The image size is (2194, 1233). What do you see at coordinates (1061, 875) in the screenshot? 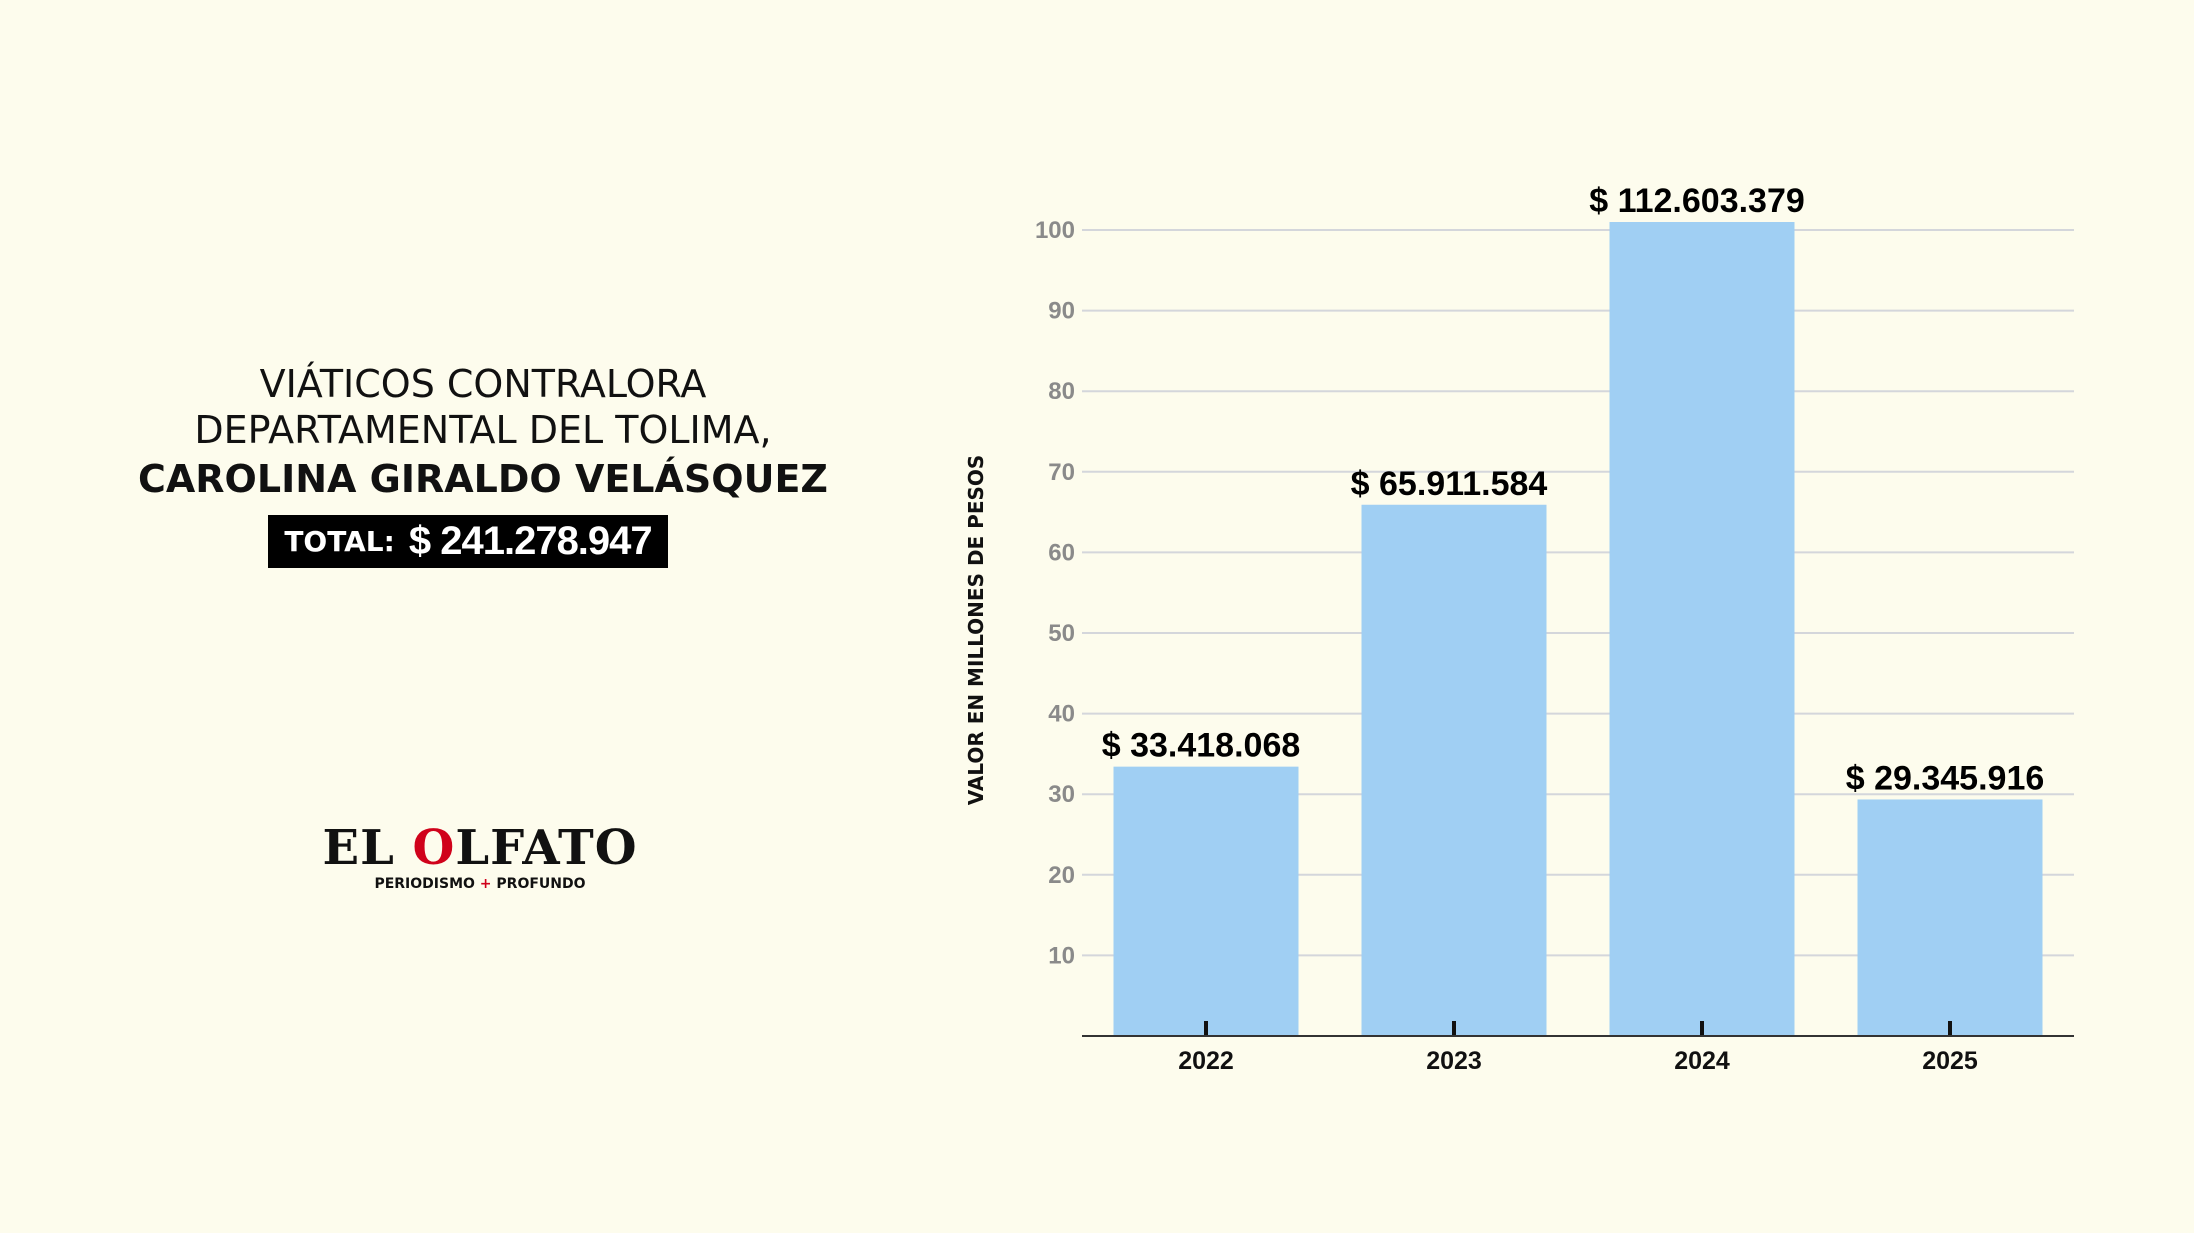
I see `y-tick-label: 20` at bounding box center [1061, 875].